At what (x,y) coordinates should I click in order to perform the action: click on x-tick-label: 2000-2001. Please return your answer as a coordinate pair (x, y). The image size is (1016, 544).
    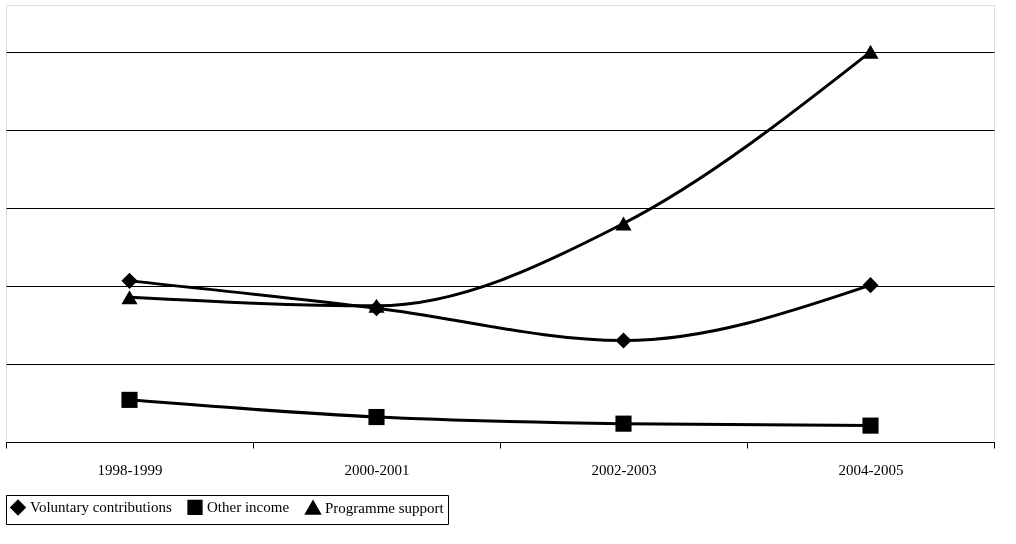
    Looking at the image, I should click on (377, 469).